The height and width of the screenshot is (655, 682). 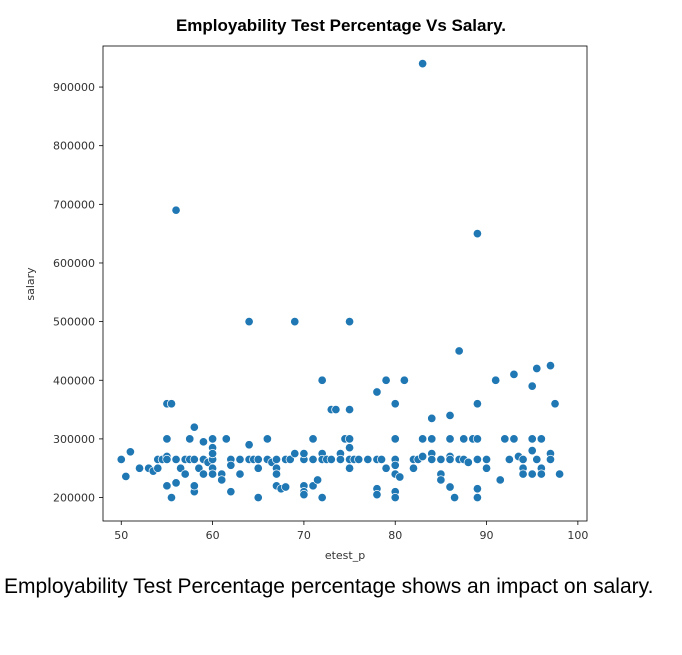 I want to click on x-axis-ticks: 50 60 70 80 90 100, so click(x=351, y=531).